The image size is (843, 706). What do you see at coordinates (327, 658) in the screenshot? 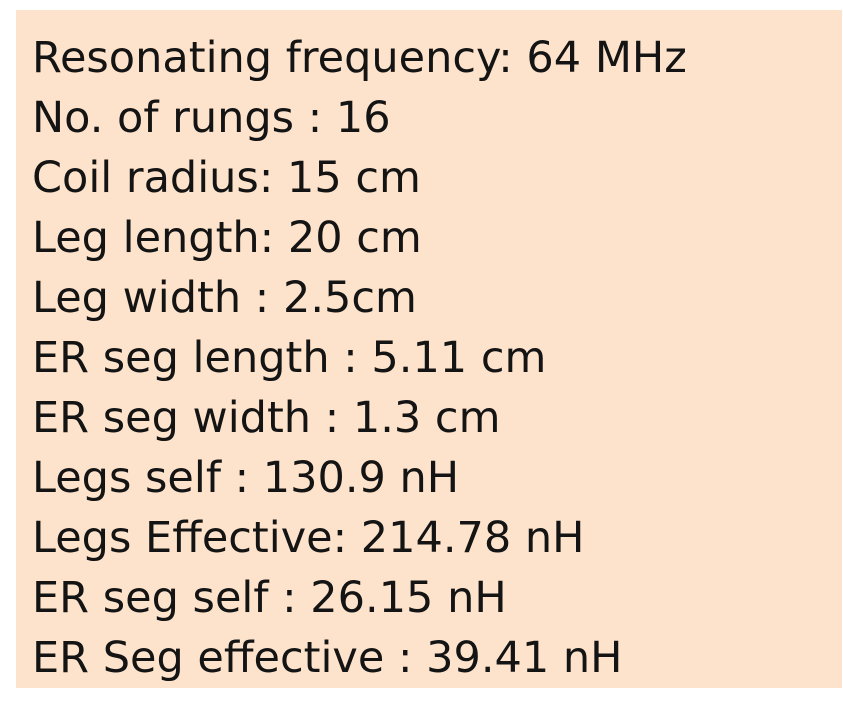
I see `er-seg-effective-text: ER Seg effective : 39.41 nH` at bounding box center [327, 658].